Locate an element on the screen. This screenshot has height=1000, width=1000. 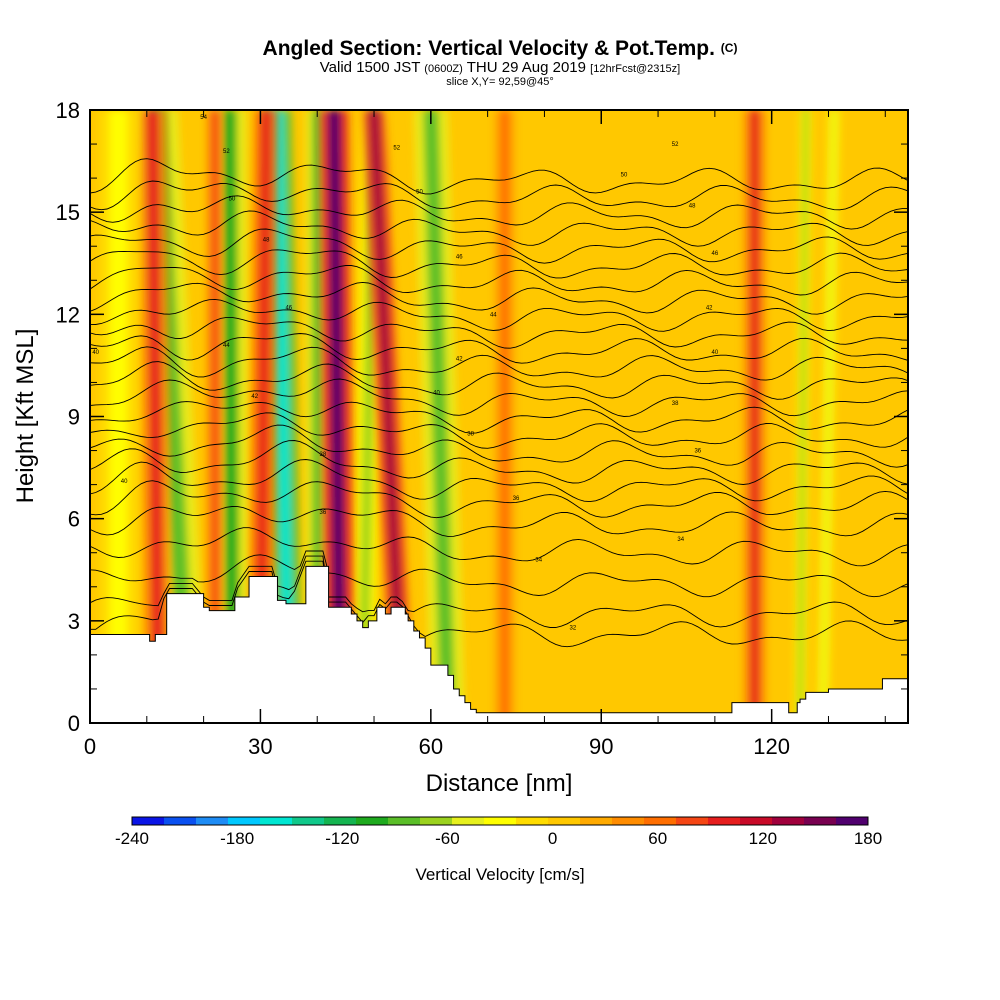
colorbar-tick-label: 180 is located at coordinates (868, 838).